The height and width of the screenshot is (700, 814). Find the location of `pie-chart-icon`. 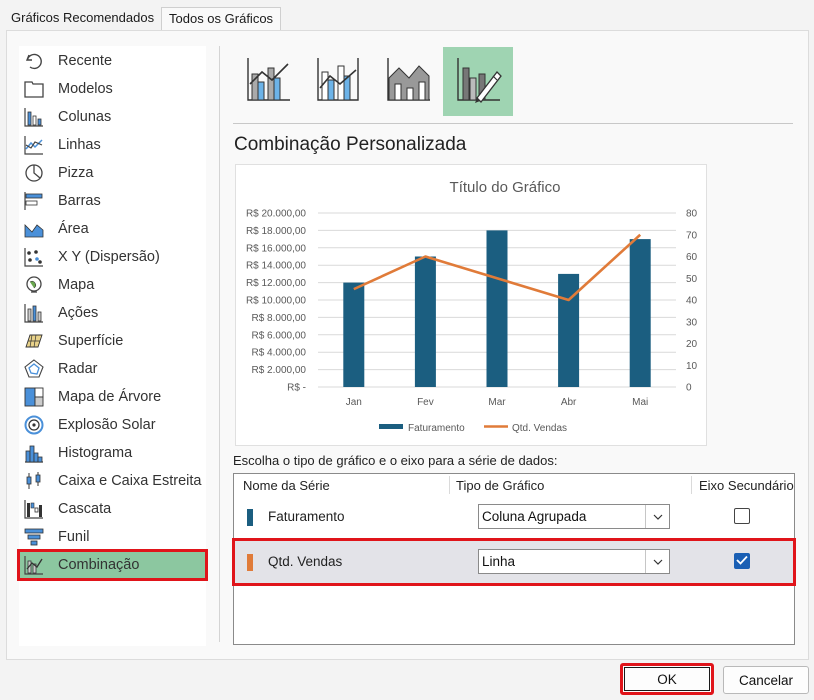

pie-chart-icon is located at coordinates (34, 173).